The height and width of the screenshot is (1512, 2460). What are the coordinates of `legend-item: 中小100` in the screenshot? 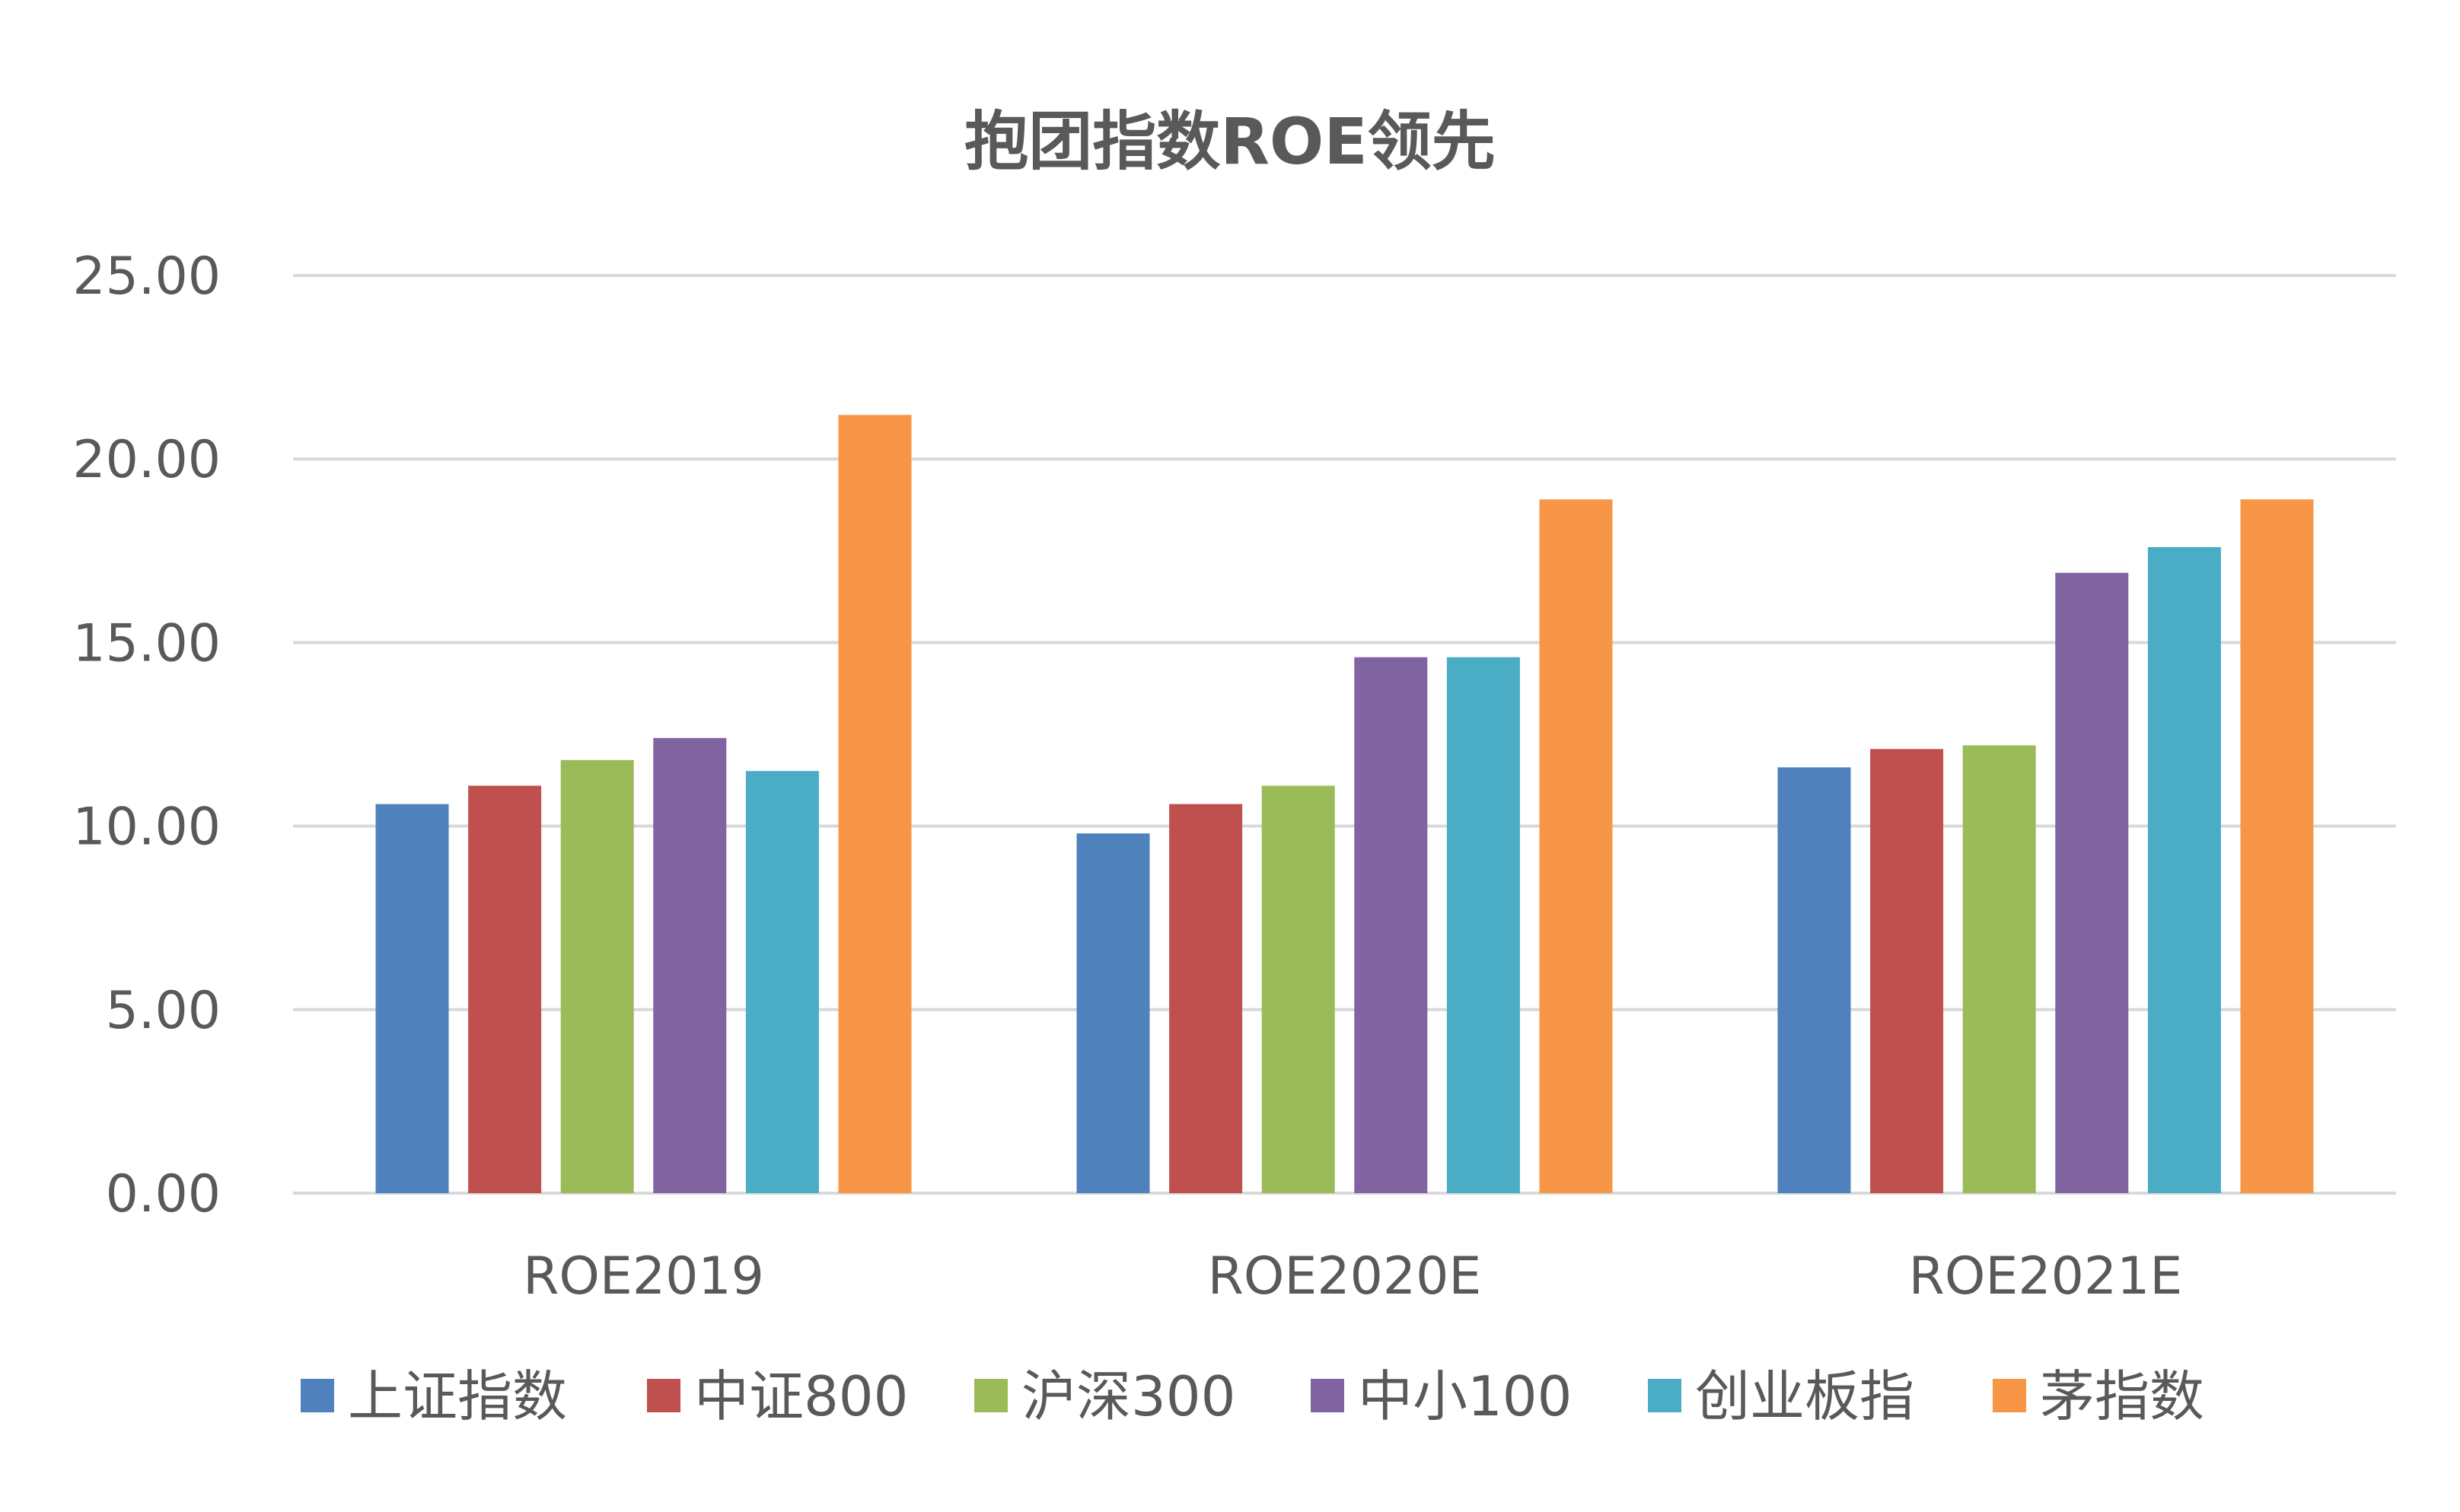 It's located at (1441, 1396).